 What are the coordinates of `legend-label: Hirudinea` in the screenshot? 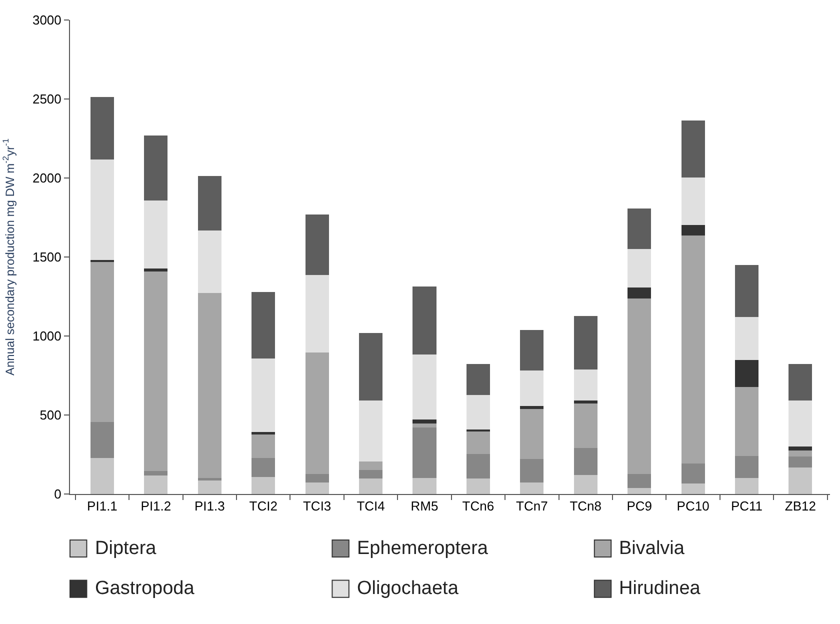 It's located at (660, 588).